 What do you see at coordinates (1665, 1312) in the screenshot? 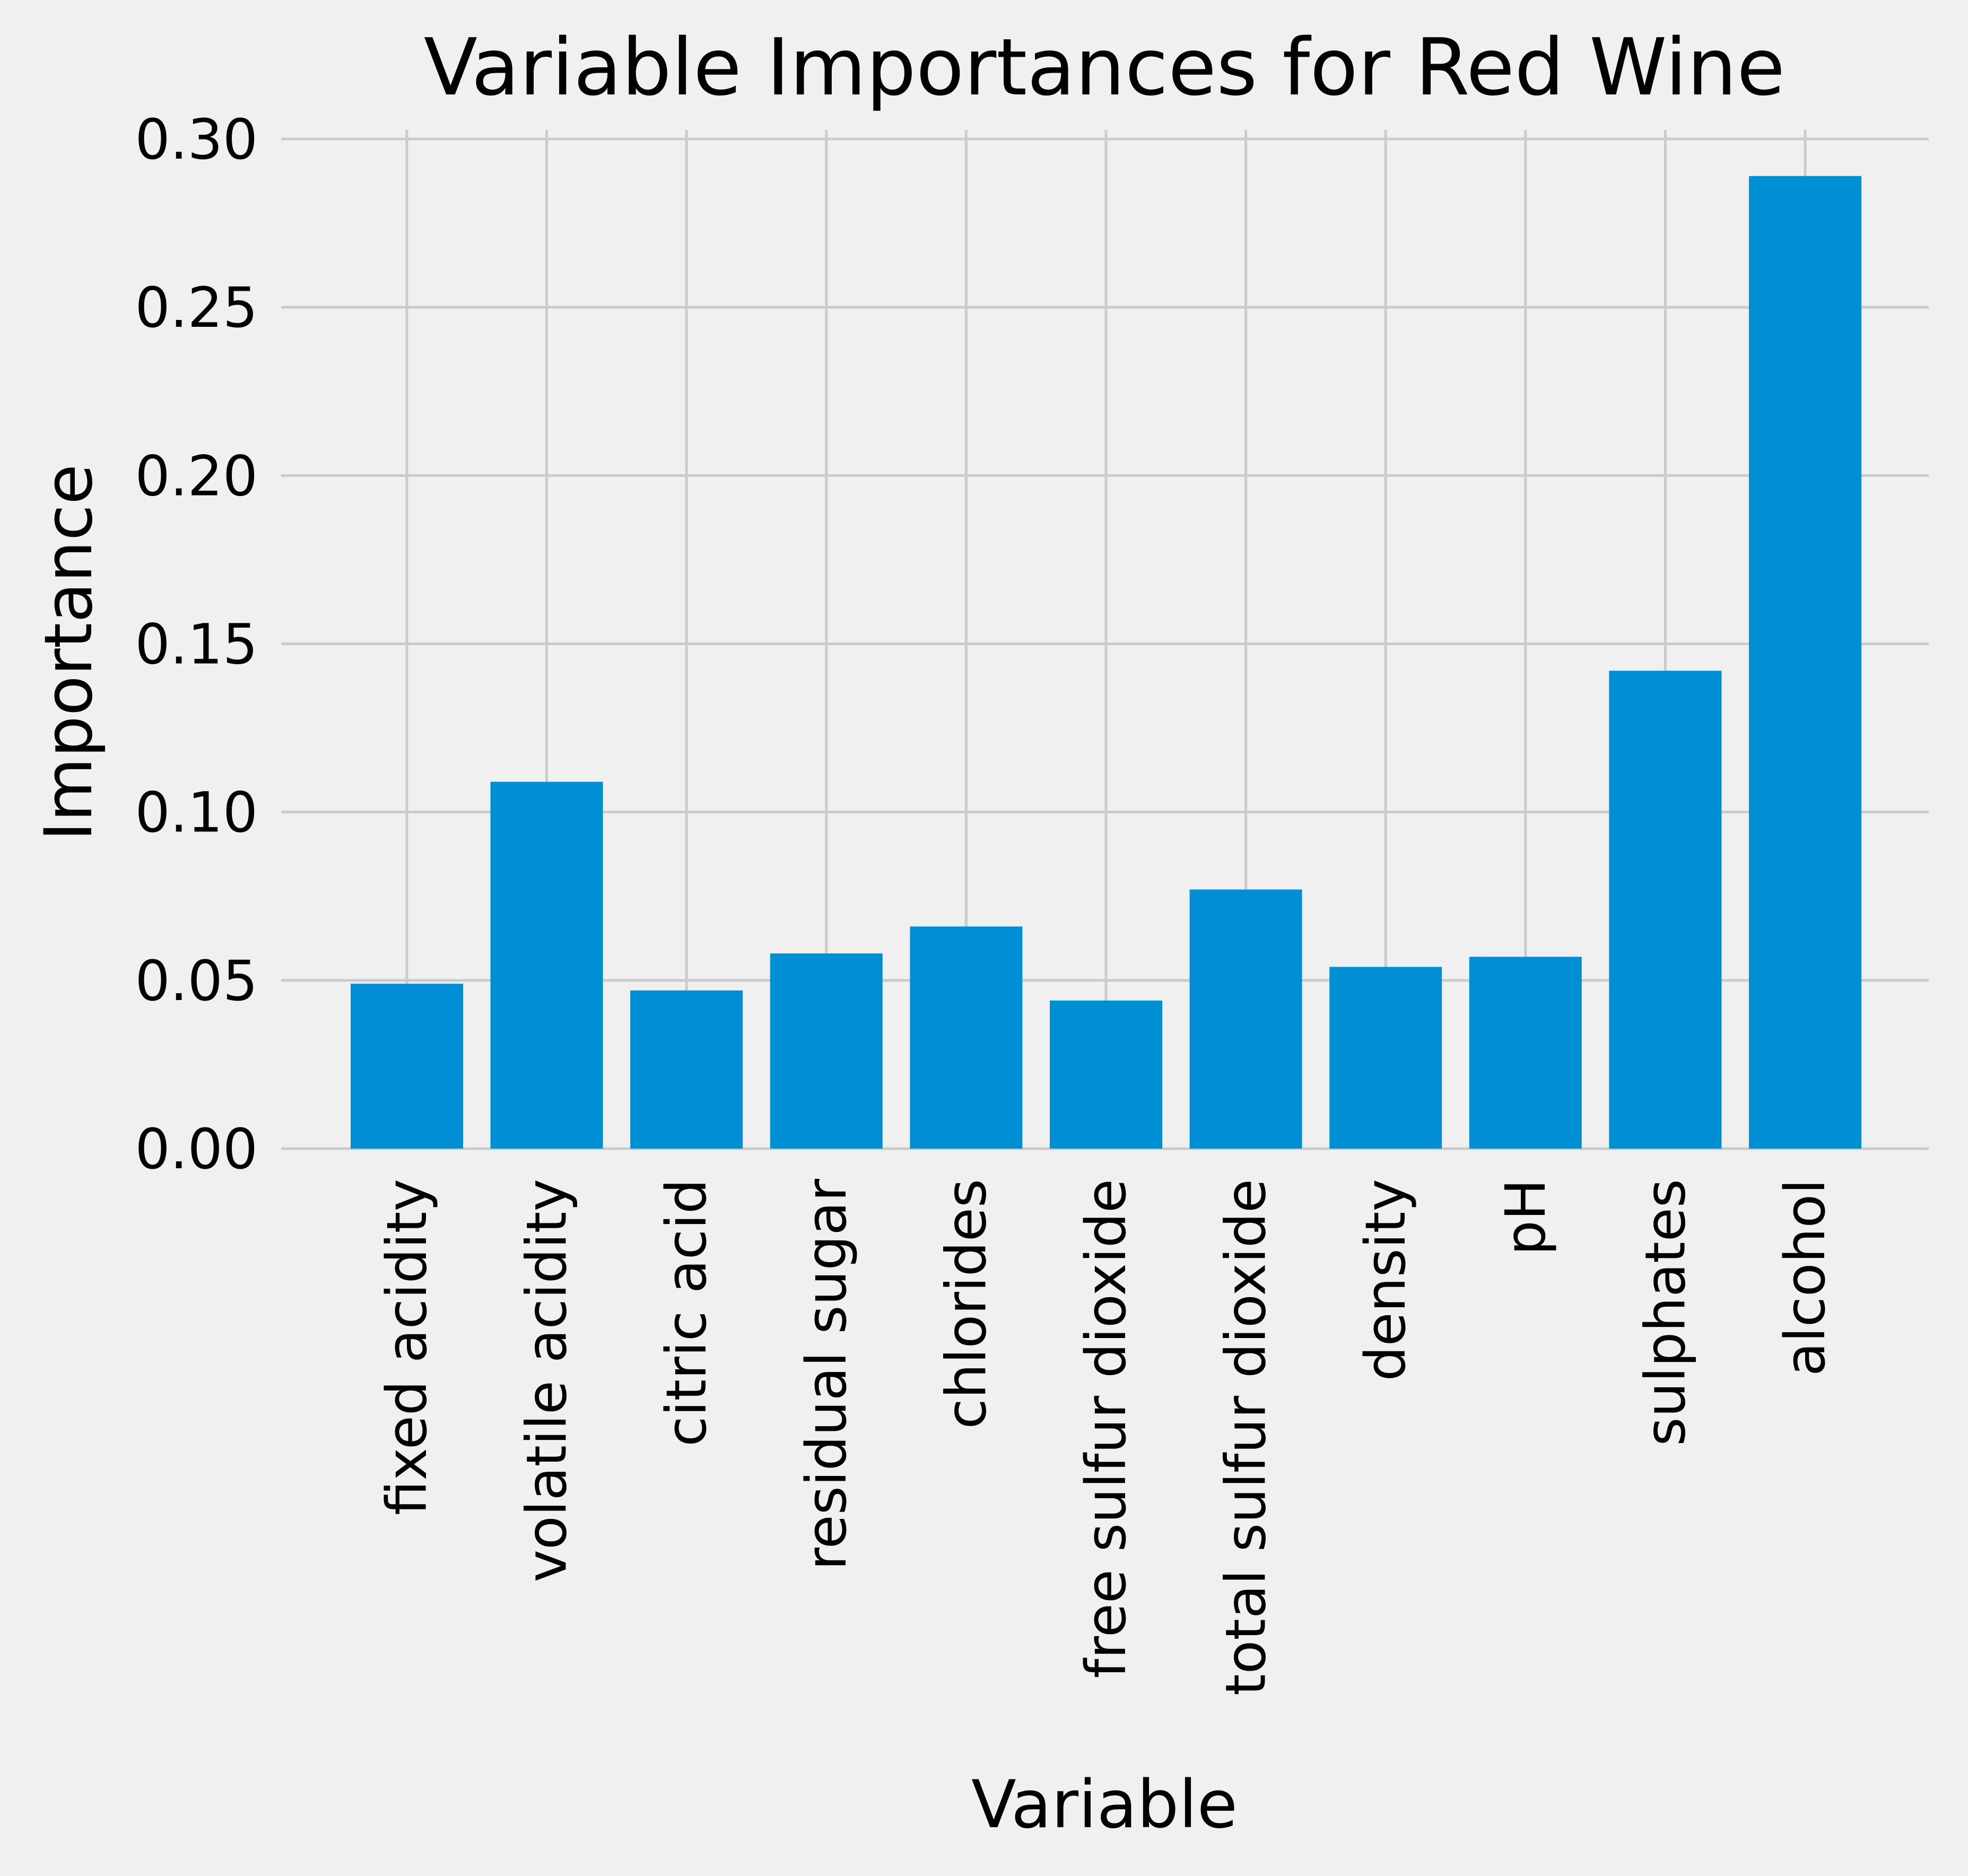
I see `x-tick-label: sulphates` at bounding box center [1665, 1312].